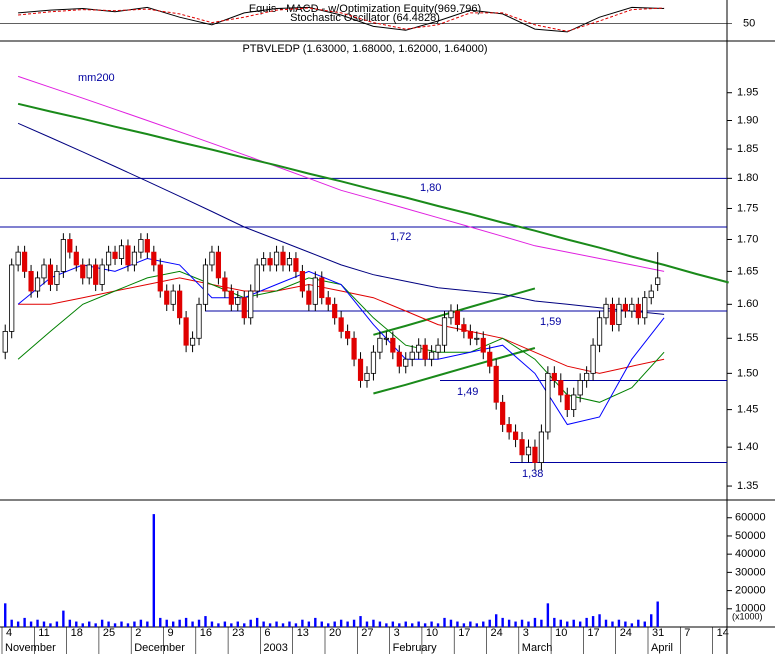  Describe the element at coordinates (206, 633) in the screenshot. I see `x-tick-label: 16` at that location.